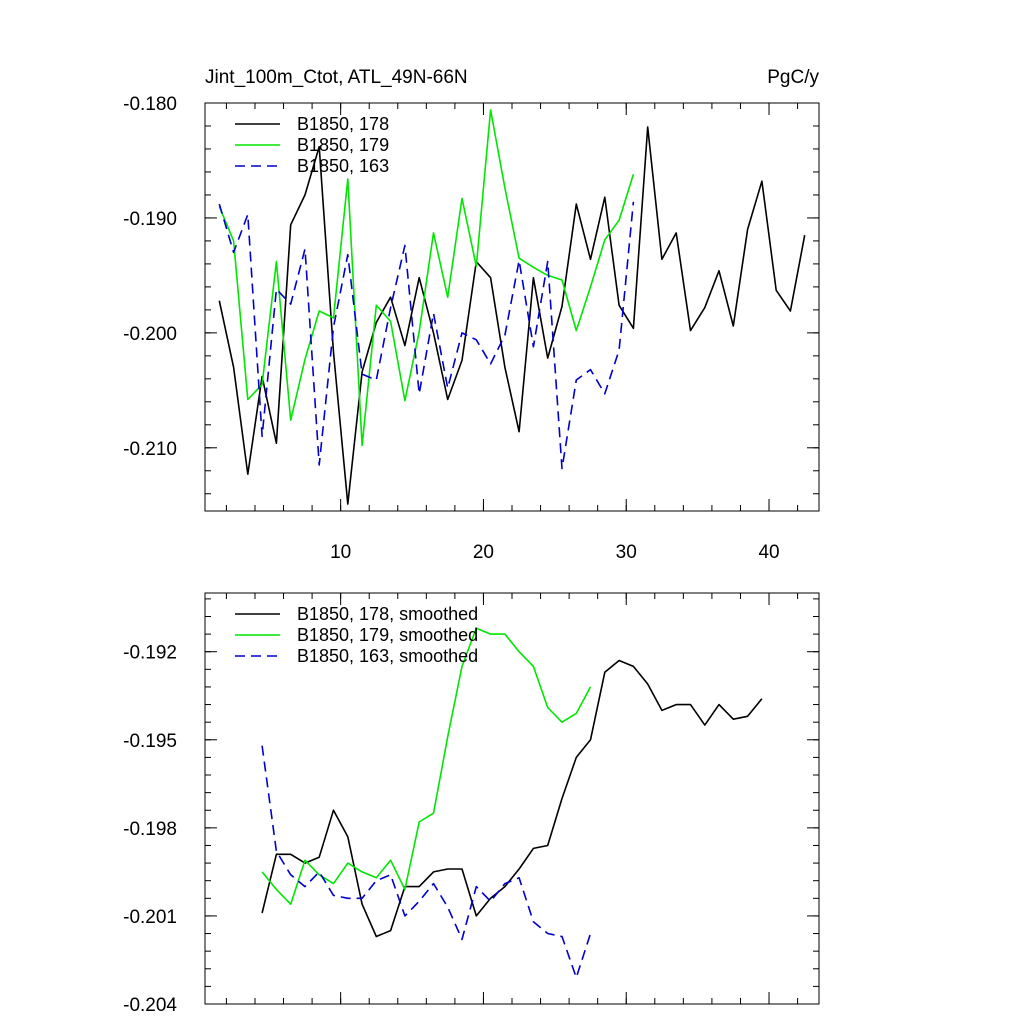  Describe the element at coordinates (150, 219) in the screenshot. I see `y-tick-label: -0.190` at that location.